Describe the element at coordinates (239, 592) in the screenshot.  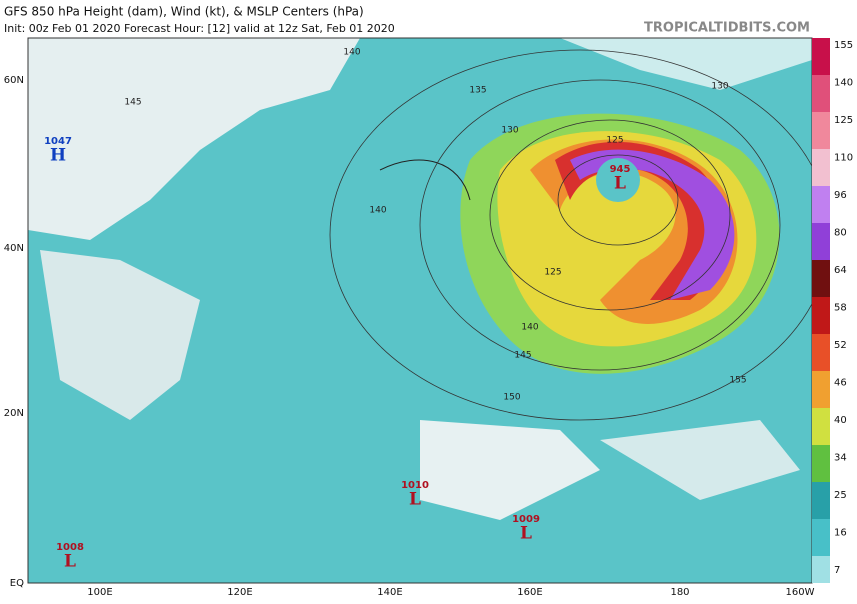
I see `lon-label: 120E` at that location.